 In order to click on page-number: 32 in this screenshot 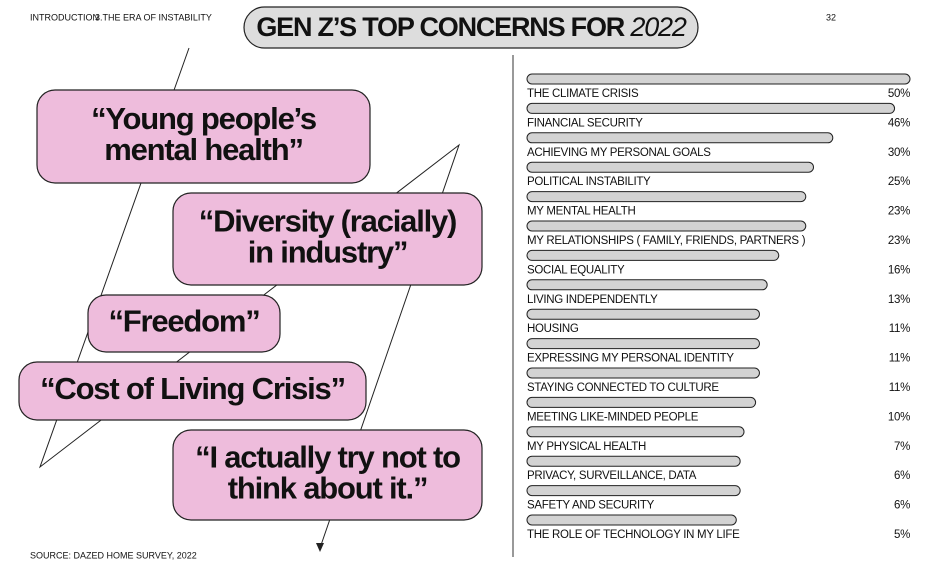, I will do `click(831, 17)`.